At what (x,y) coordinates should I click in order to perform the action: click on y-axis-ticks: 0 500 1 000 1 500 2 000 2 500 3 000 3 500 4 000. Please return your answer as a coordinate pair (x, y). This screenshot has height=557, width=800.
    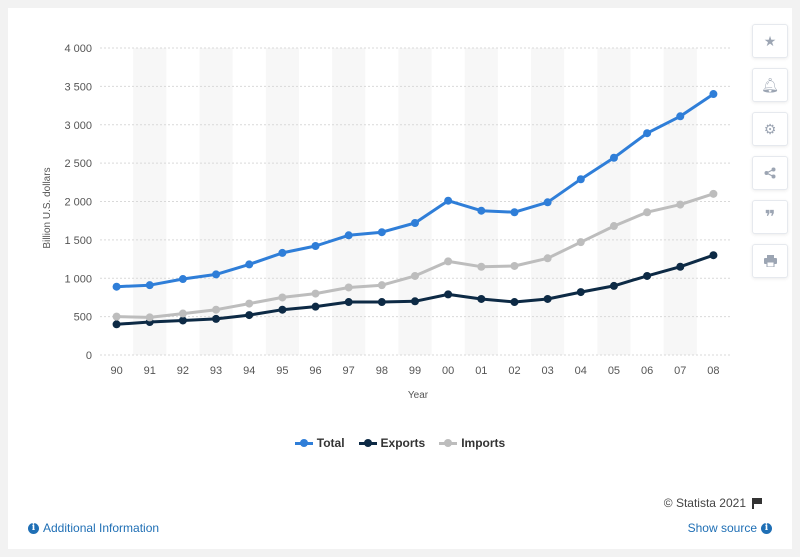
    Looking at the image, I should click on (78, 202).